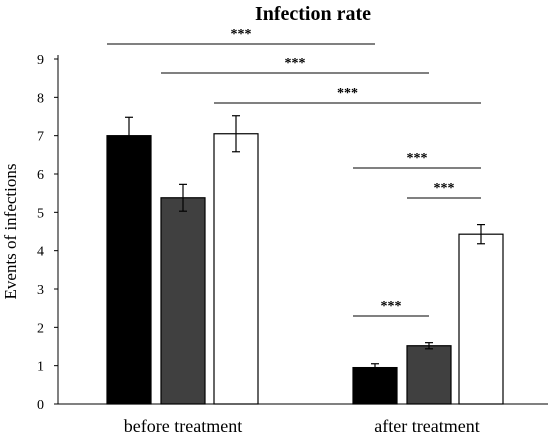  Describe the element at coordinates (40, 290) in the screenshot. I see `y-tick-label: 3` at that location.